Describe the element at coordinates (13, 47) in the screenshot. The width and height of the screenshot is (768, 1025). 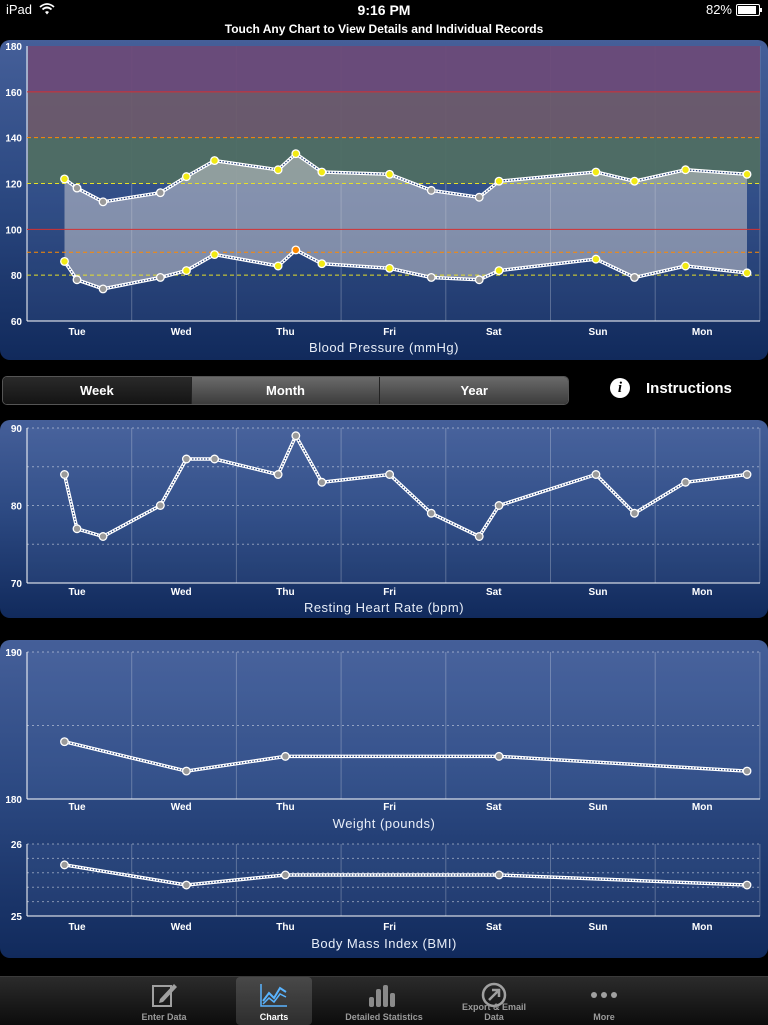
I see `bp-y-tick-label: 180` at that location.